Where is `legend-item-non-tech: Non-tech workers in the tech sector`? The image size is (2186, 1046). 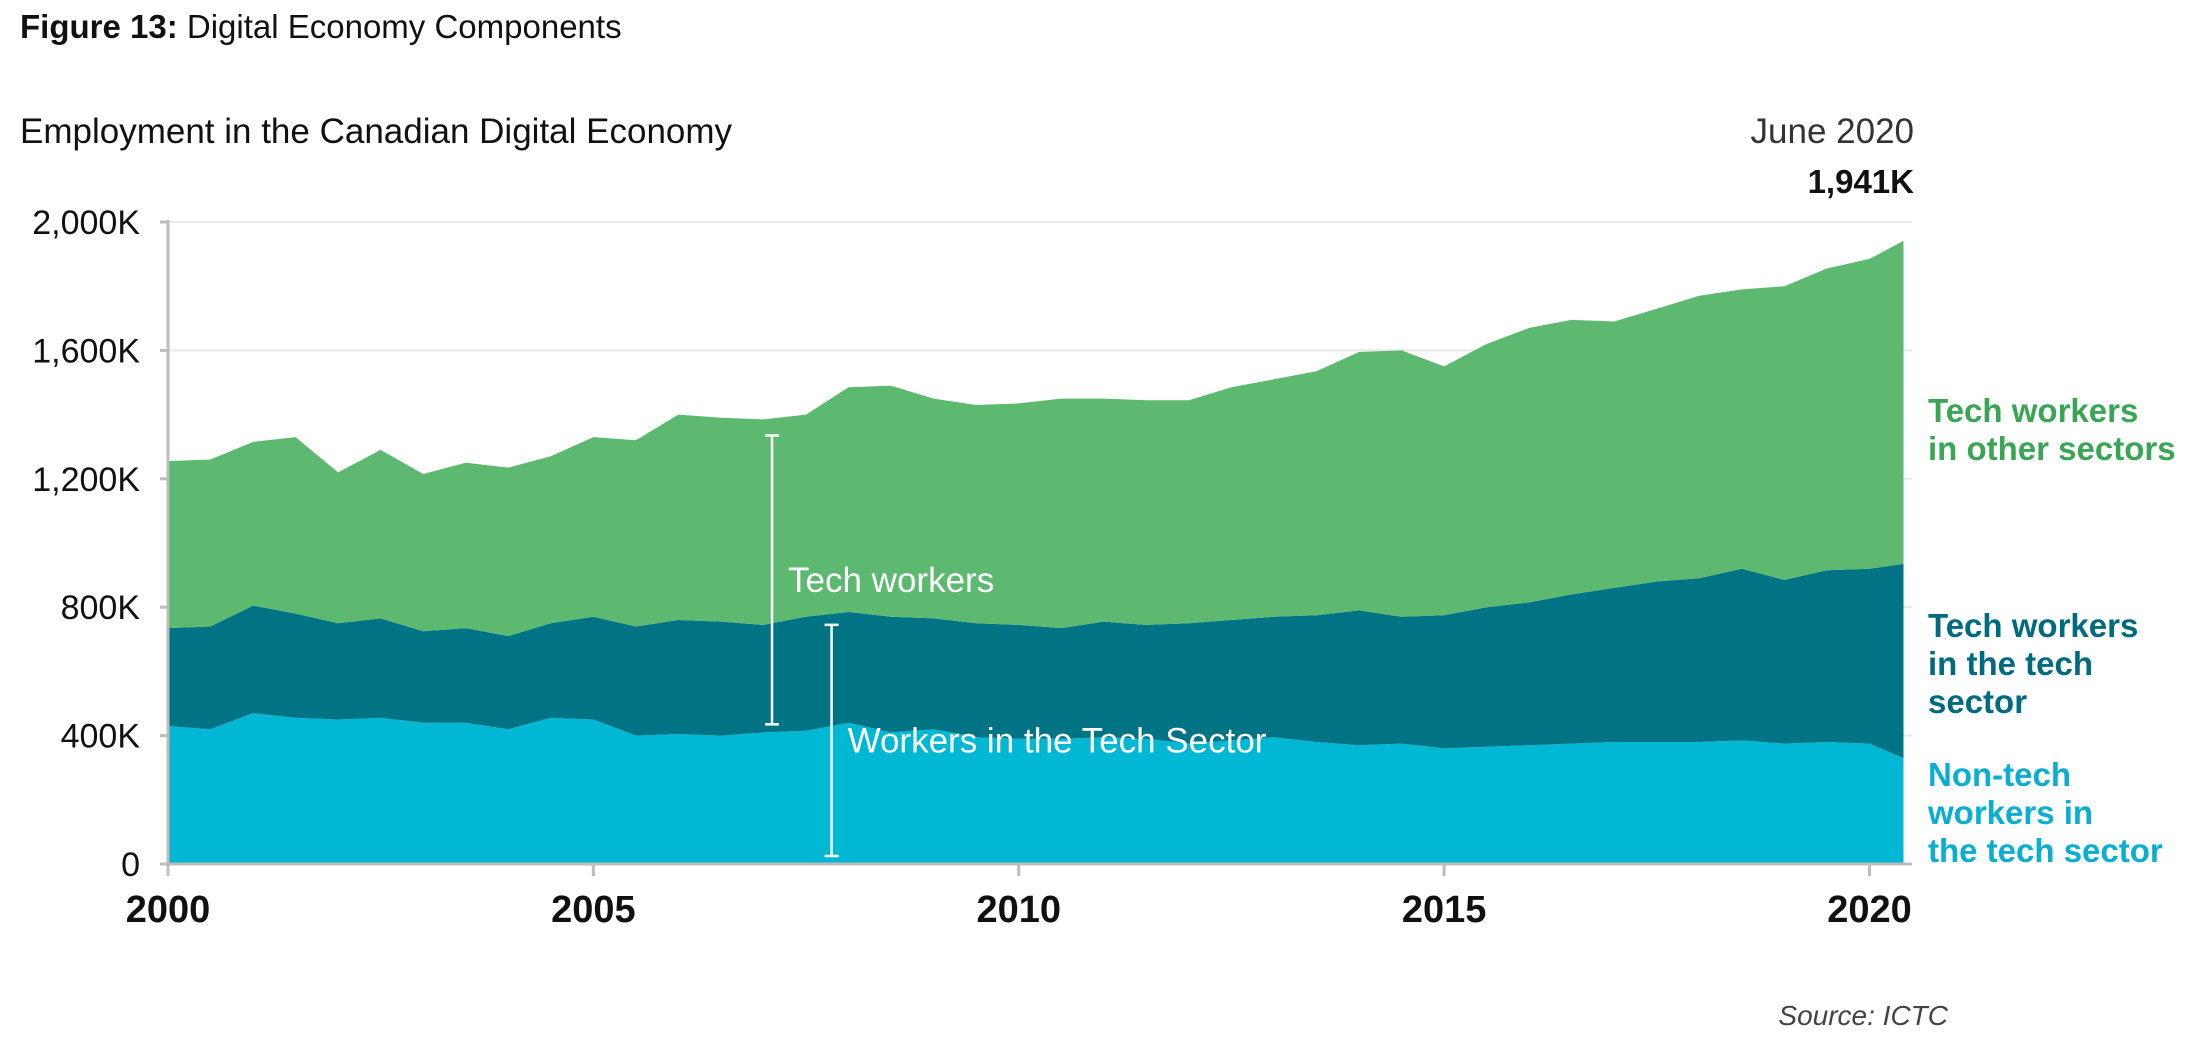 legend-item-non-tech: Non-tech workers in the tech sector is located at coordinates (2045, 813).